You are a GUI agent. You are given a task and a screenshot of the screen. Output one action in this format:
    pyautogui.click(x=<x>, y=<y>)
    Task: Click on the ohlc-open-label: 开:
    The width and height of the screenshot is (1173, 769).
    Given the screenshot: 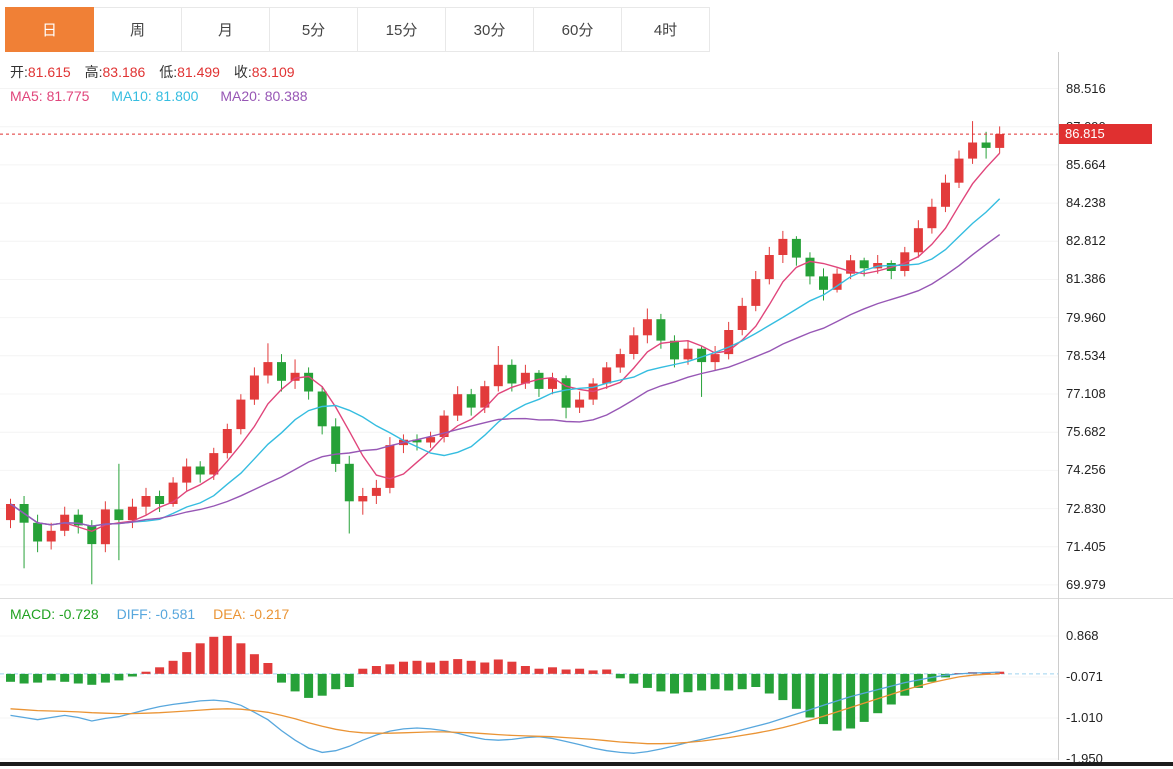 What is the action you would take?
    pyautogui.click(x=19, y=72)
    